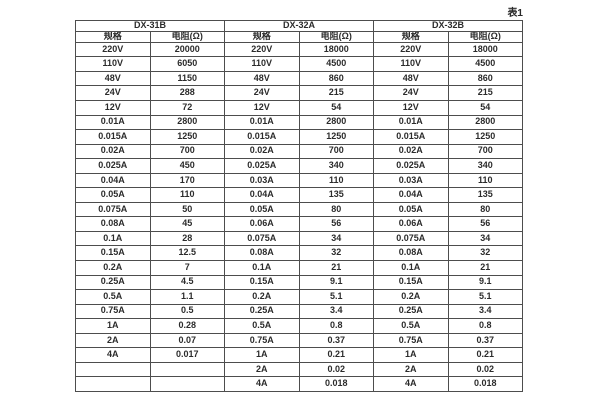  Describe the element at coordinates (411, 166) in the screenshot. I see `value-cell: 0.025A` at that location.